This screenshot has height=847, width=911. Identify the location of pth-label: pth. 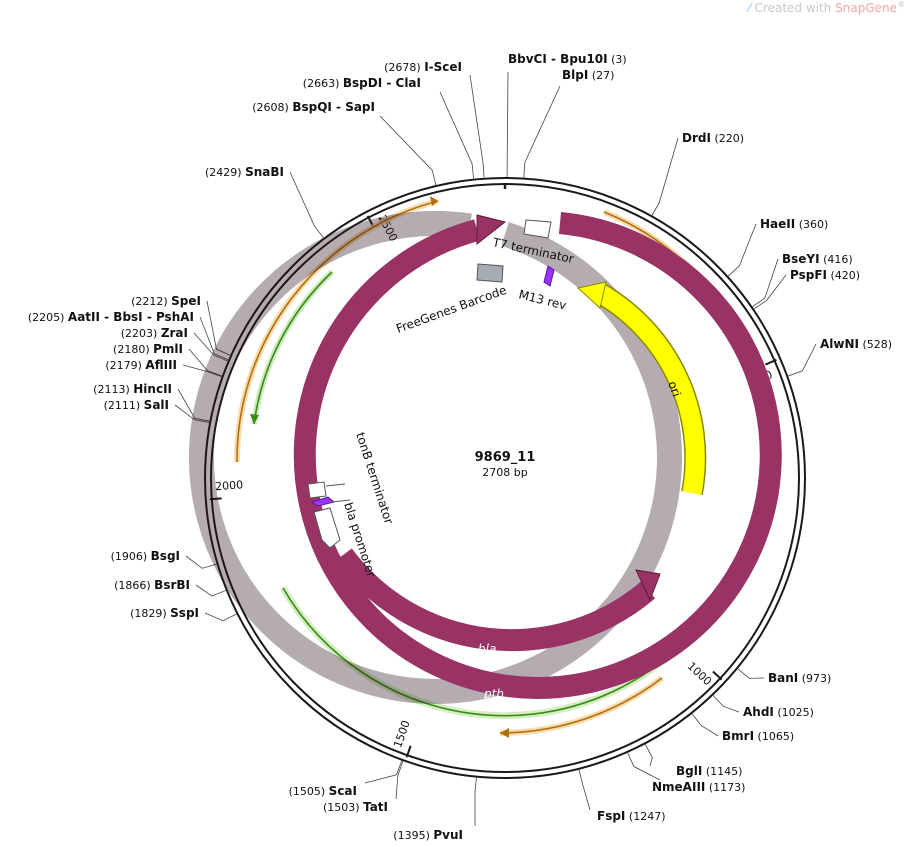
(493, 694).